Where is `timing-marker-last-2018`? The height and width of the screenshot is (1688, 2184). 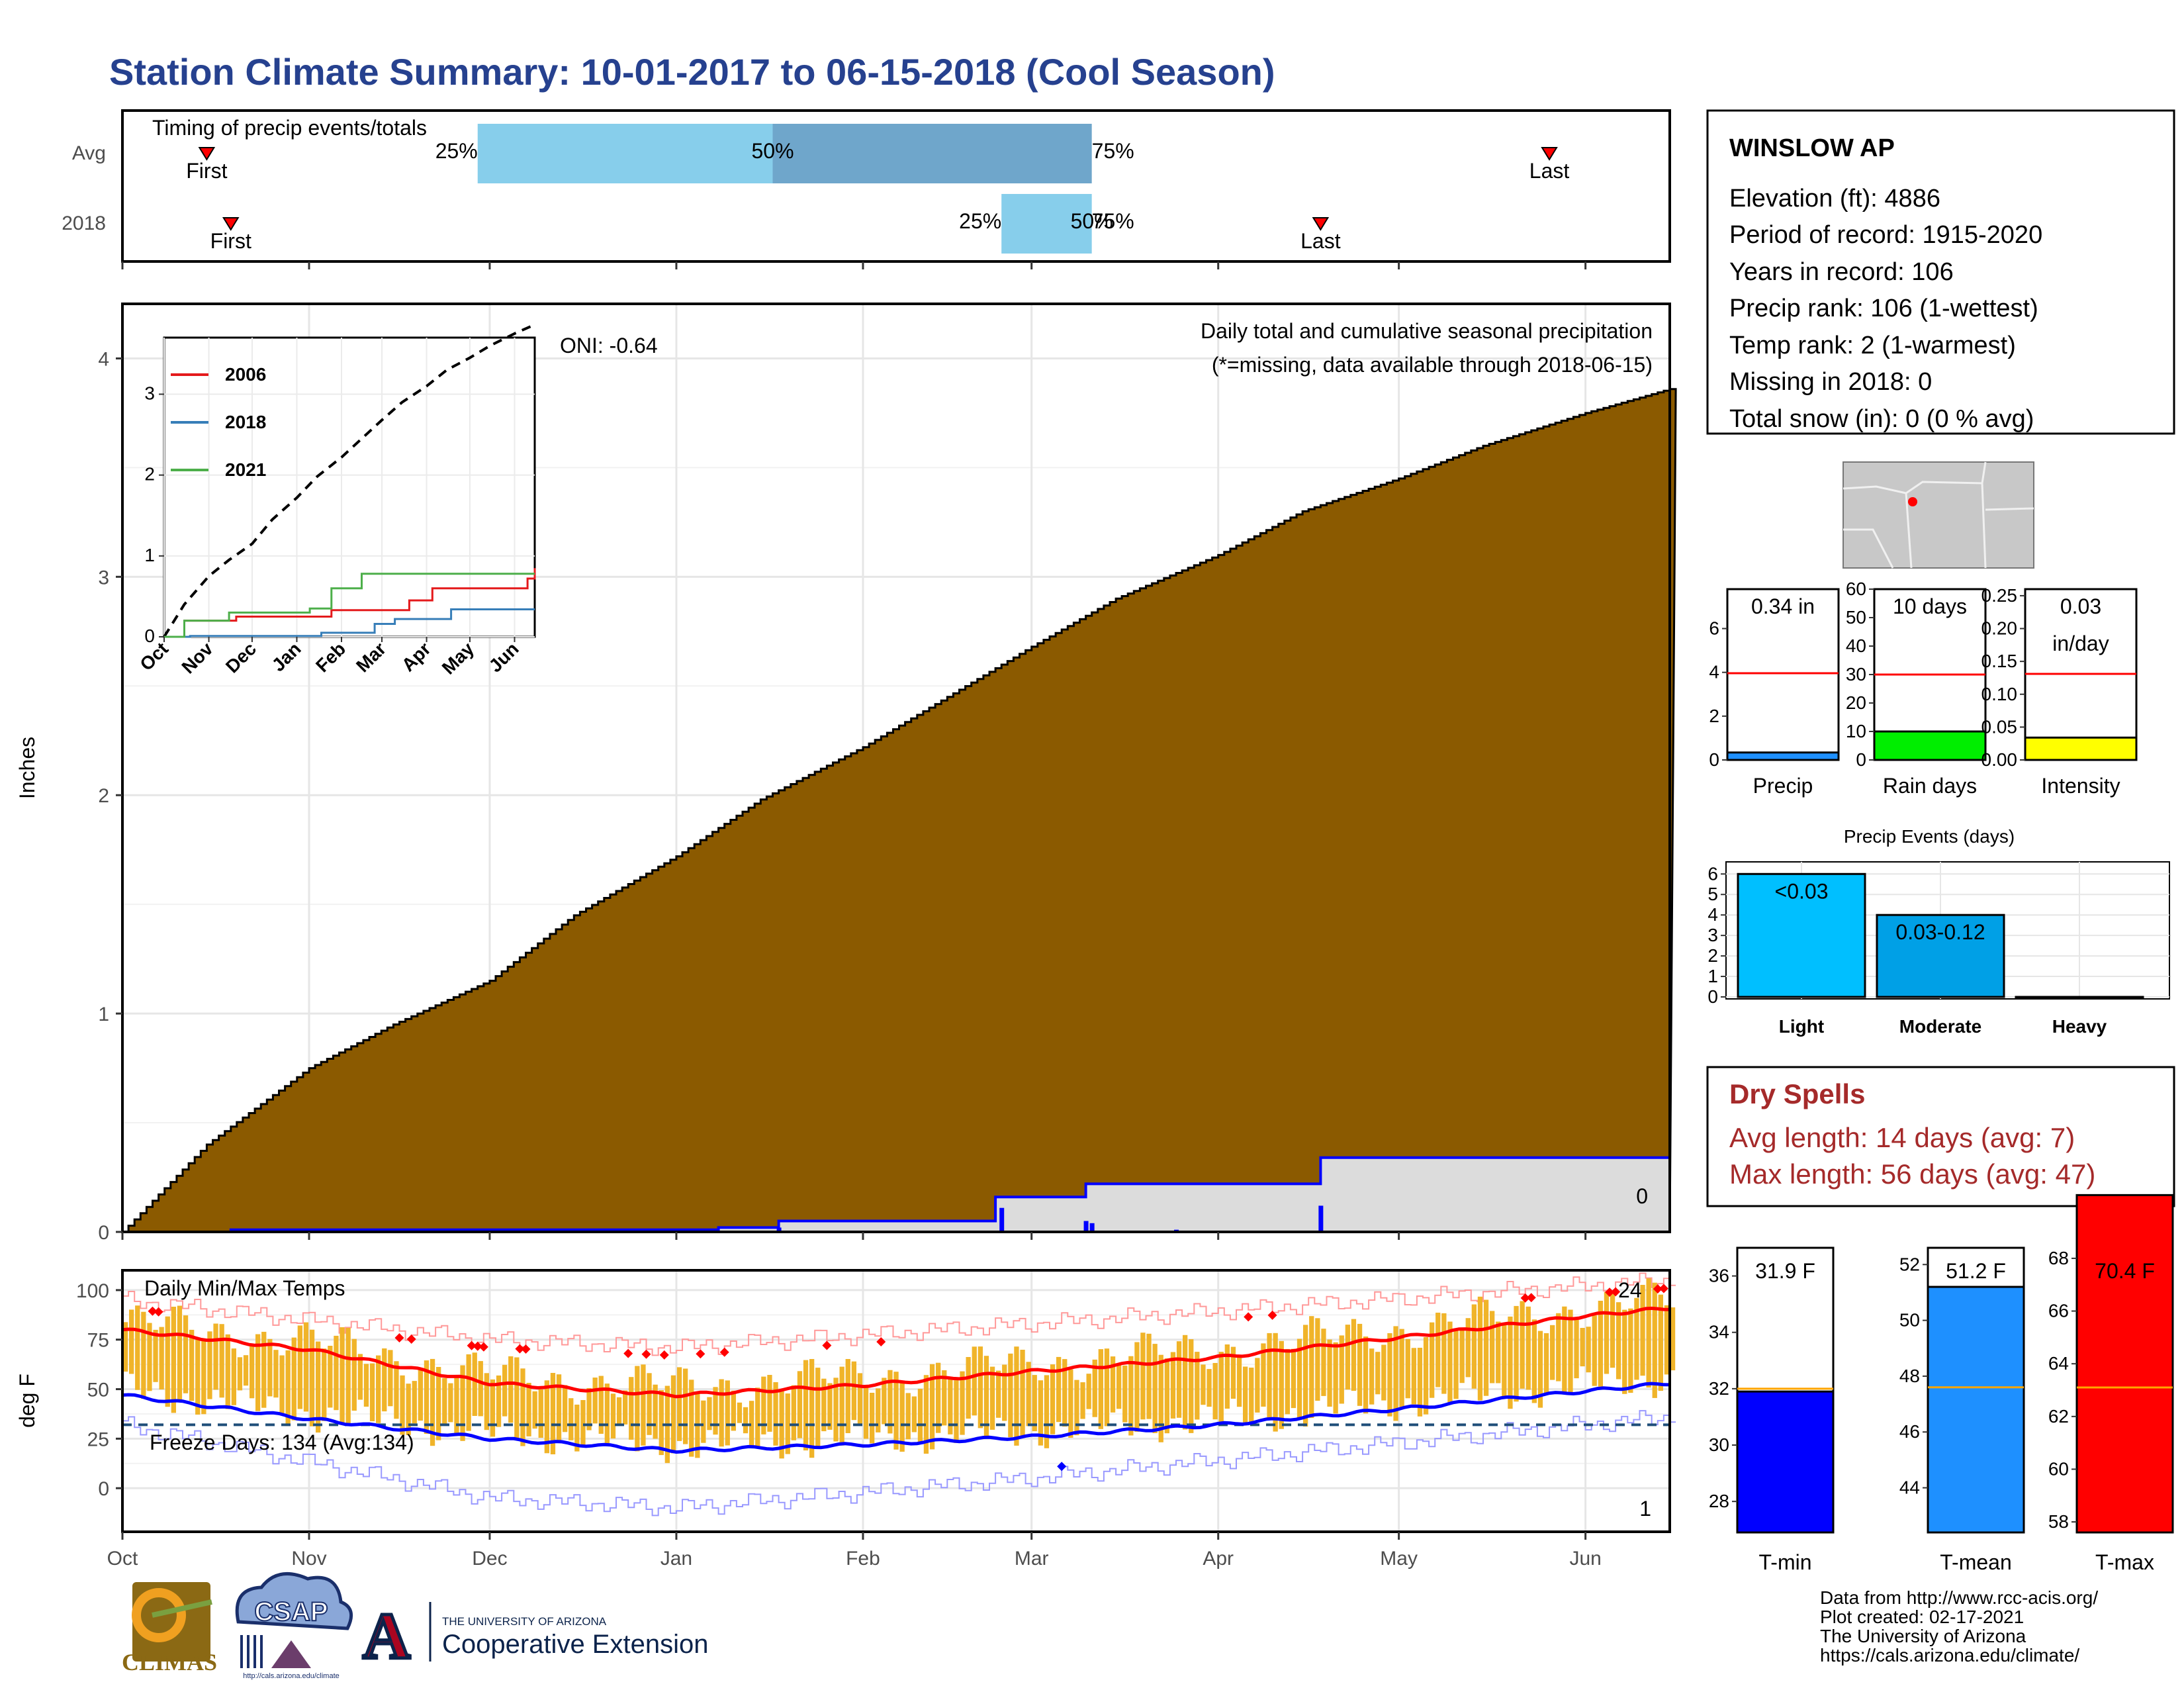
timing-marker-last-2018 is located at coordinates (1321, 224).